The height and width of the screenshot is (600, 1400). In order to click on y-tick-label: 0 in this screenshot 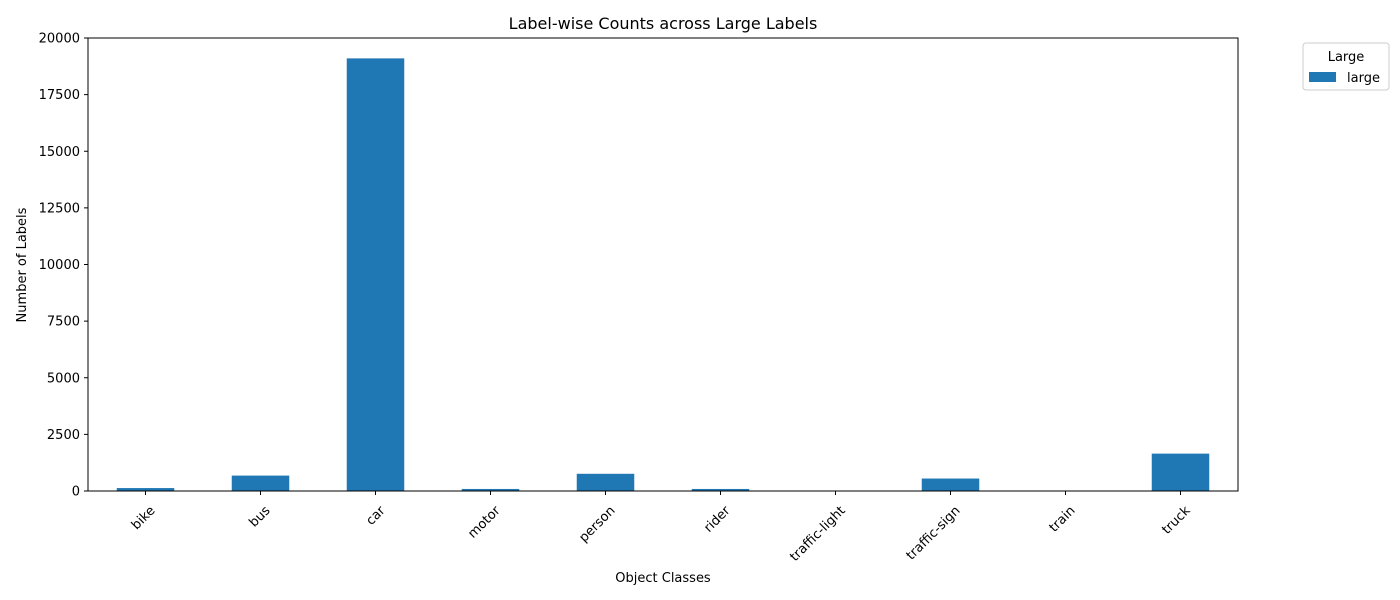, I will do `click(76, 492)`.